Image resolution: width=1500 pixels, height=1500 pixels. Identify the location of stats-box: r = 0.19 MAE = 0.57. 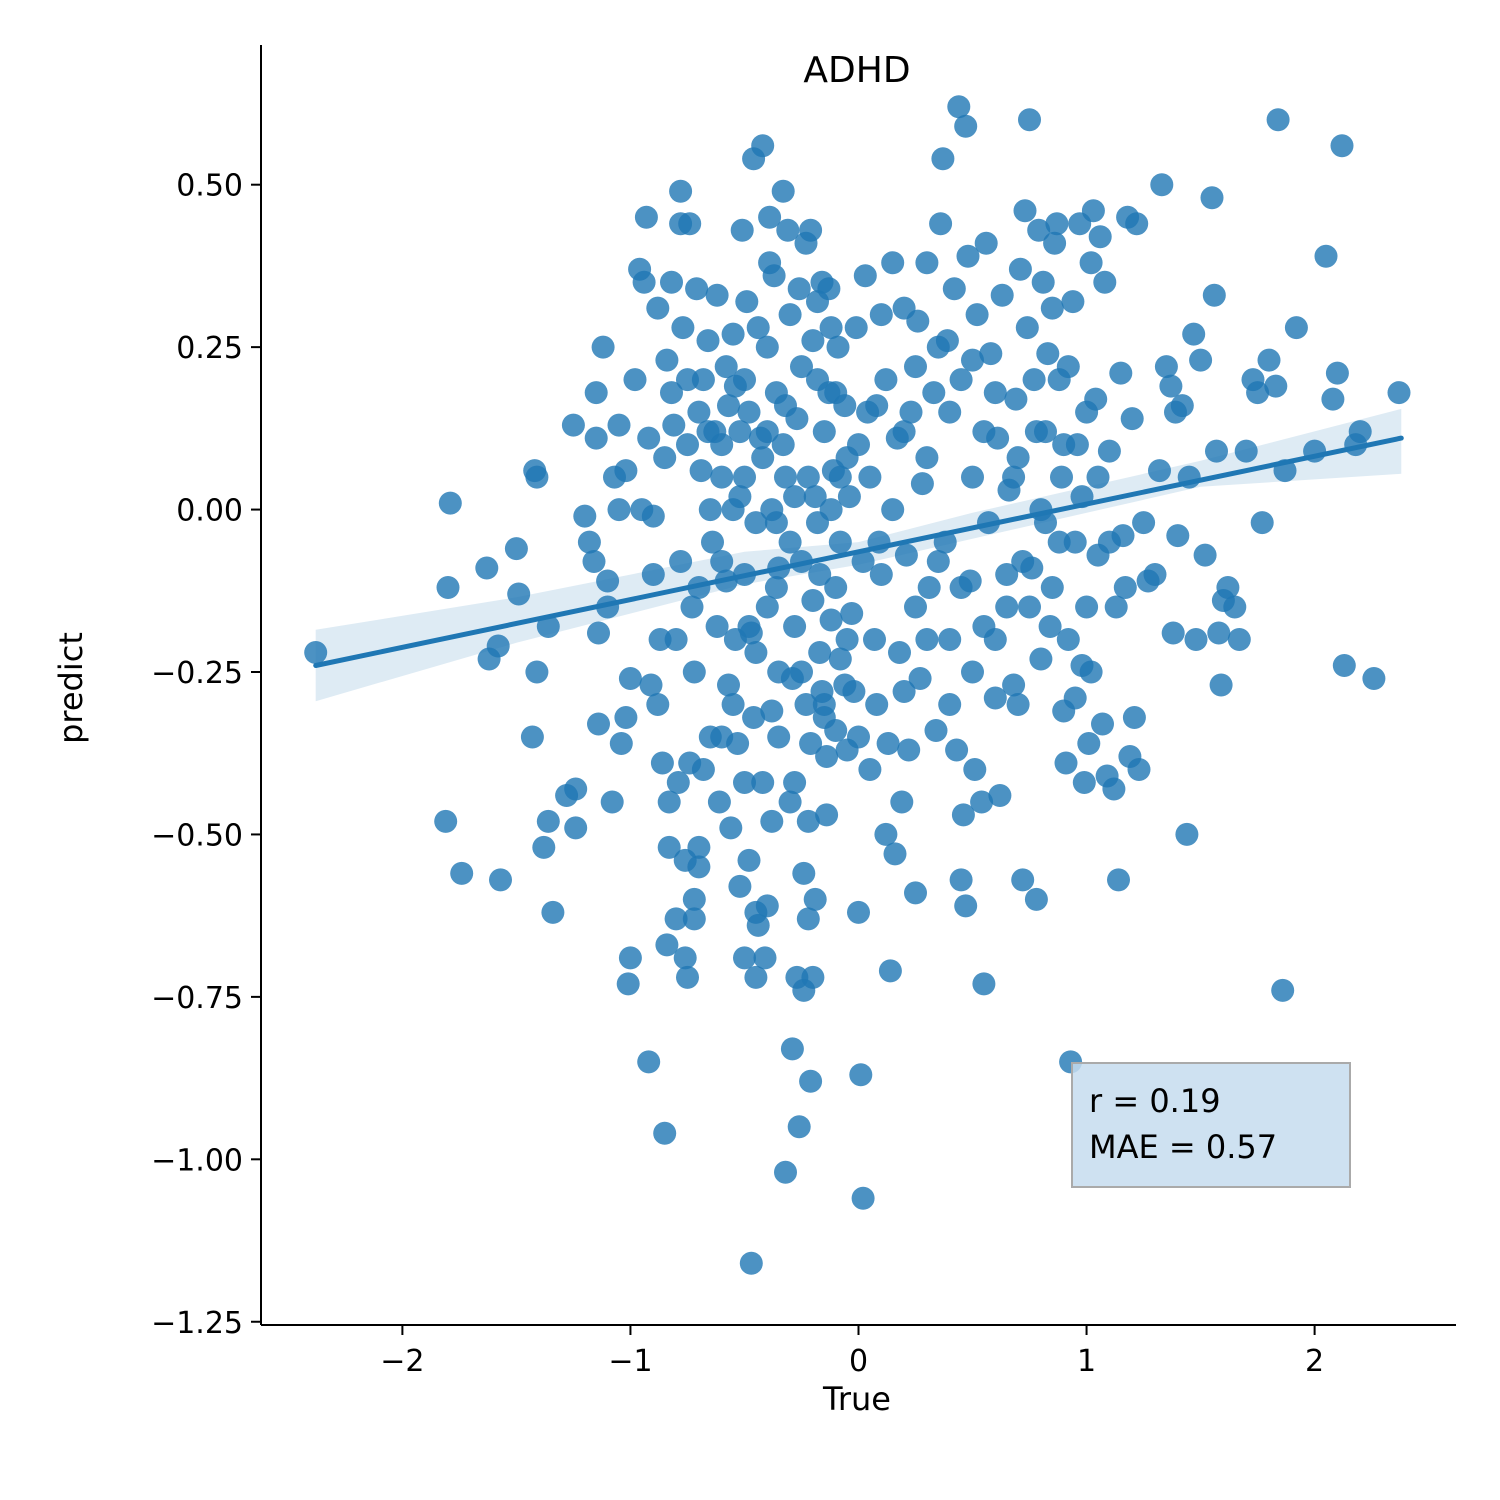
(1211, 1125).